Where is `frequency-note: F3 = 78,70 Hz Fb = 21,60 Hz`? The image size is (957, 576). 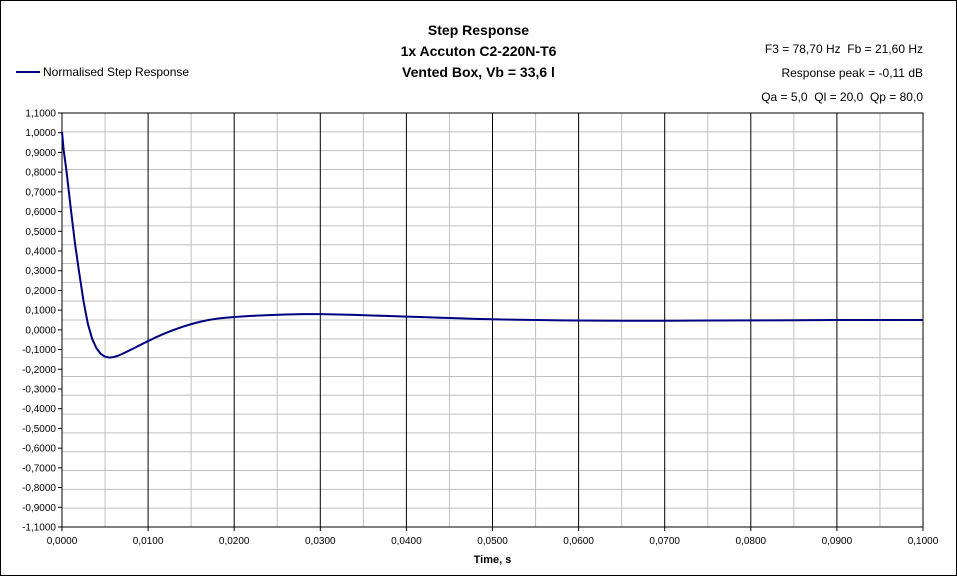 frequency-note: F3 = 78,70 Hz Fb = 21,60 Hz is located at coordinates (843, 49).